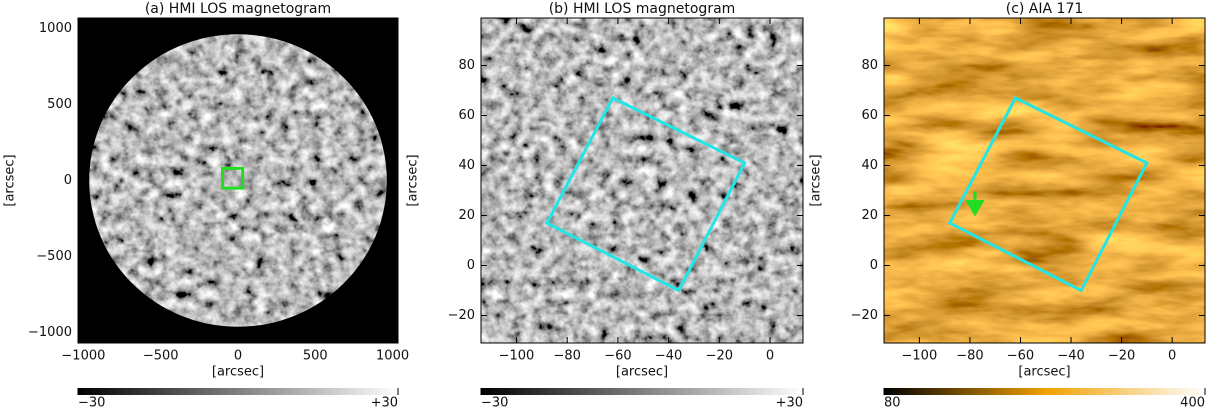 The height and width of the screenshot is (410, 1210). What do you see at coordinates (642, 9) in the screenshot?
I see `panel-title: (b) HMI LOS magnetogram` at bounding box center [642, 9].